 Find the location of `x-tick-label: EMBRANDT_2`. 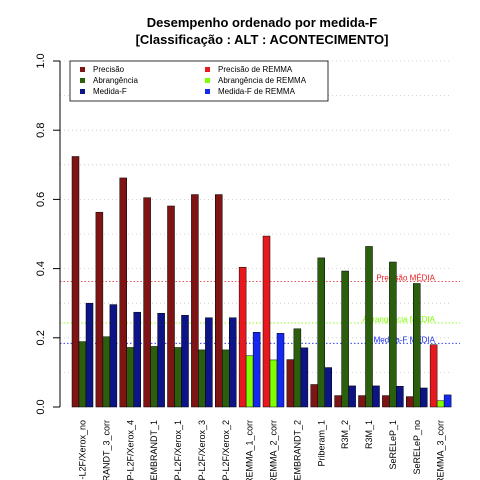

x-tick-label: EMBRANDT_2 is located at coordinates (297, 450).